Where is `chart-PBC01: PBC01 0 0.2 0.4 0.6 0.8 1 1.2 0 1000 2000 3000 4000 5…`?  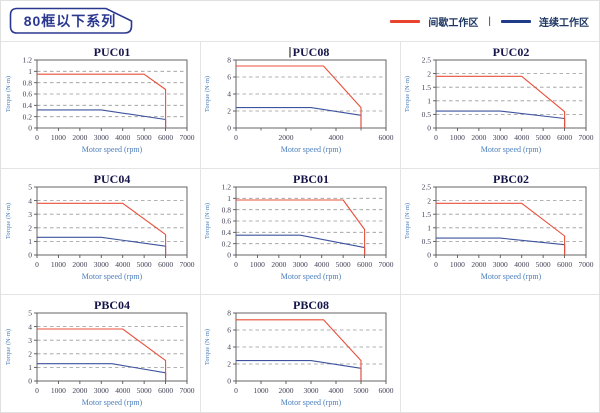
chart-PBC01: PBC01 0 0.2 0.4 0.6 0.8 1 1.2 0 1000 2000 3000 4000 5… is located at coordinates (299, 226).